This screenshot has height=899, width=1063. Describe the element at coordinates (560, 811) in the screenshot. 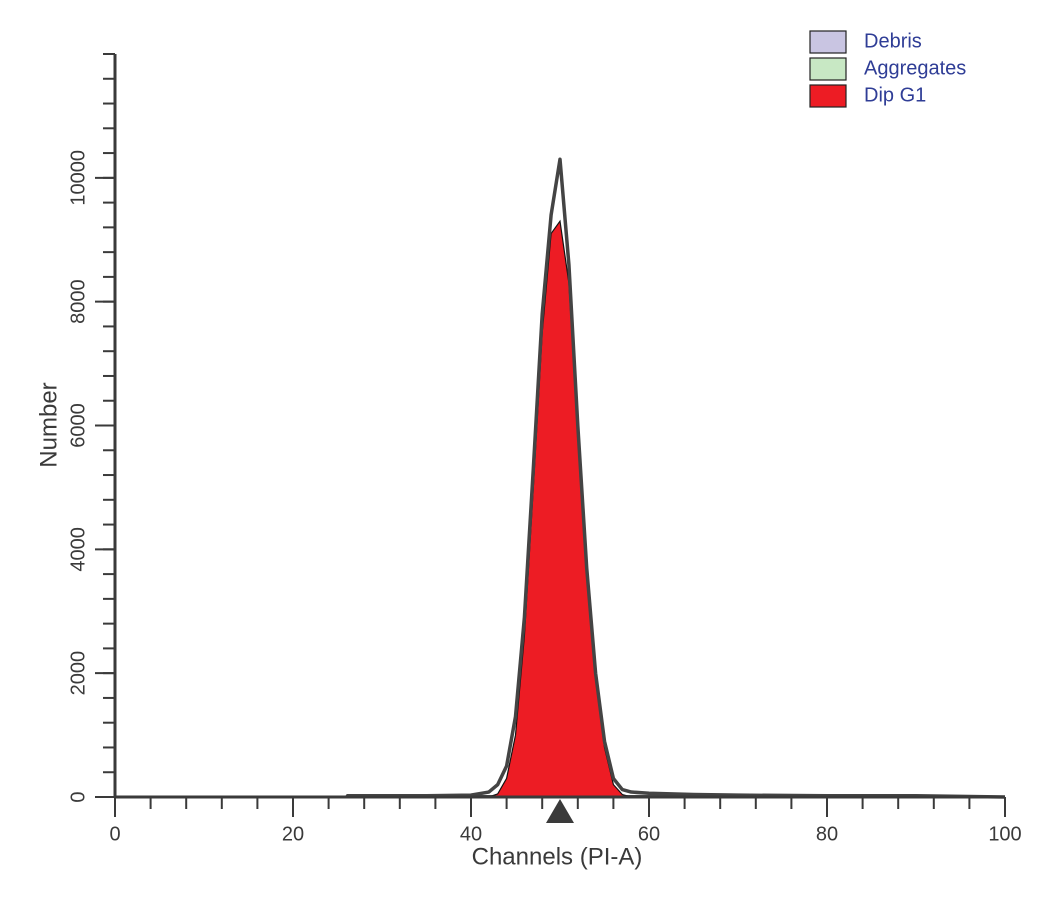

I see `peak-marker` at that location.